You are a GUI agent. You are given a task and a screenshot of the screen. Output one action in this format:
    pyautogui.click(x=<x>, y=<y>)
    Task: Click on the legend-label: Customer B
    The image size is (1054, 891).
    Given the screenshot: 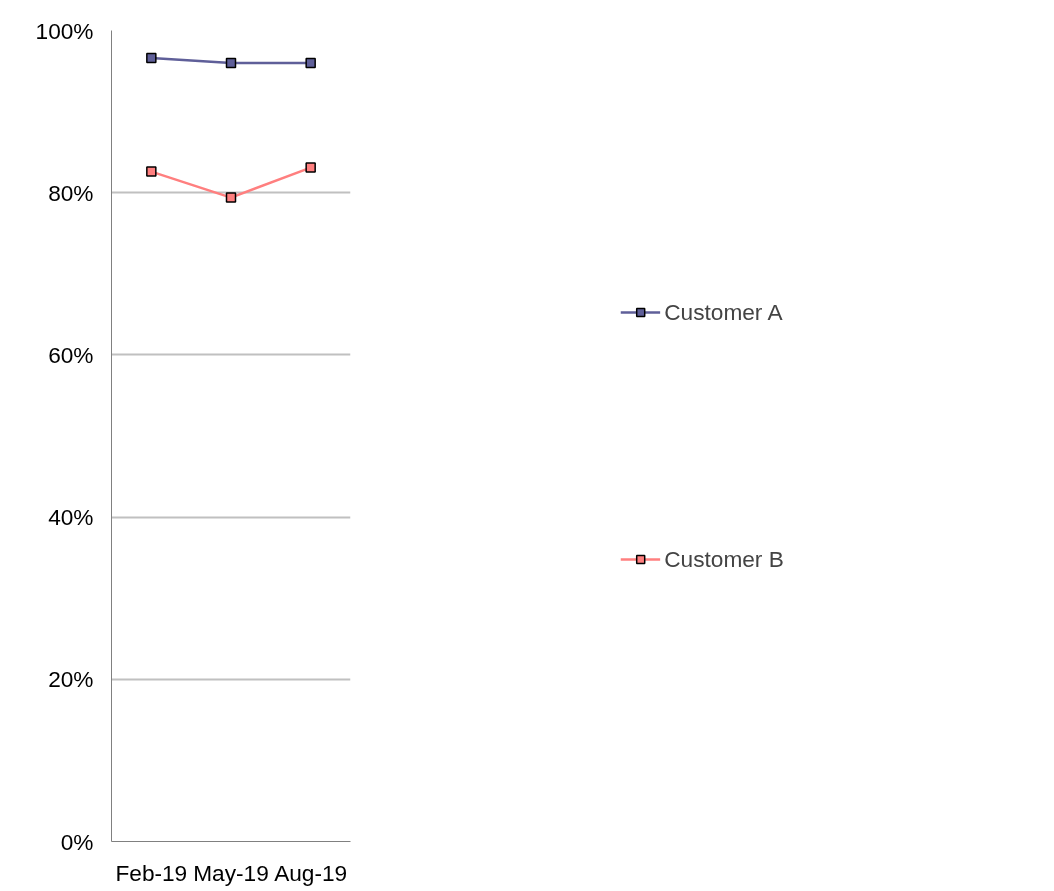 What is the action you would take?
    pyautogui.click(x=724, y=559)
    